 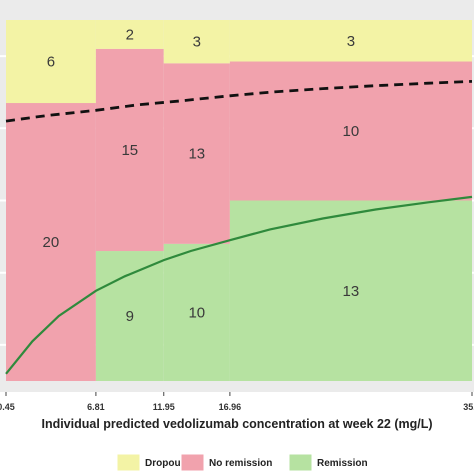 I want to click on count-3-dropout: 3, so click(x=351, y=41).